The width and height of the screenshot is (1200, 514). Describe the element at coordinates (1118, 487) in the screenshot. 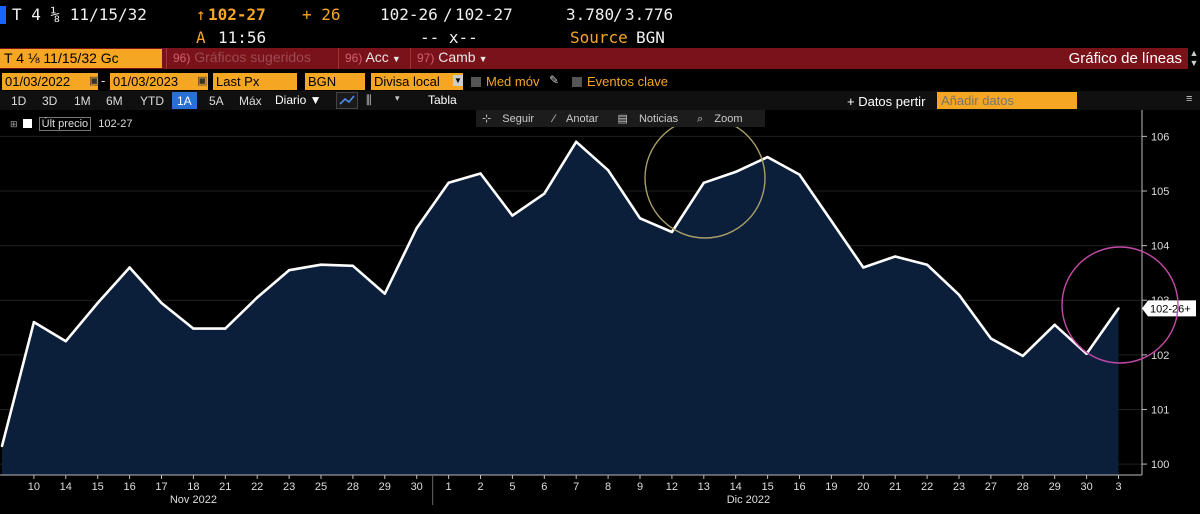

I see `x-tick-label: 3` at that location.